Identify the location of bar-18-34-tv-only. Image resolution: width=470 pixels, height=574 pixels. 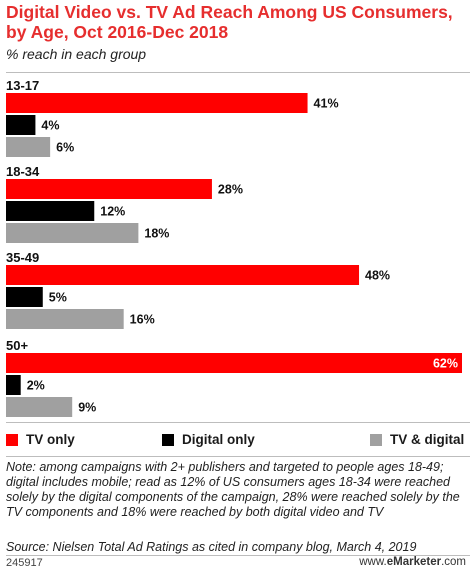
(109, 189).